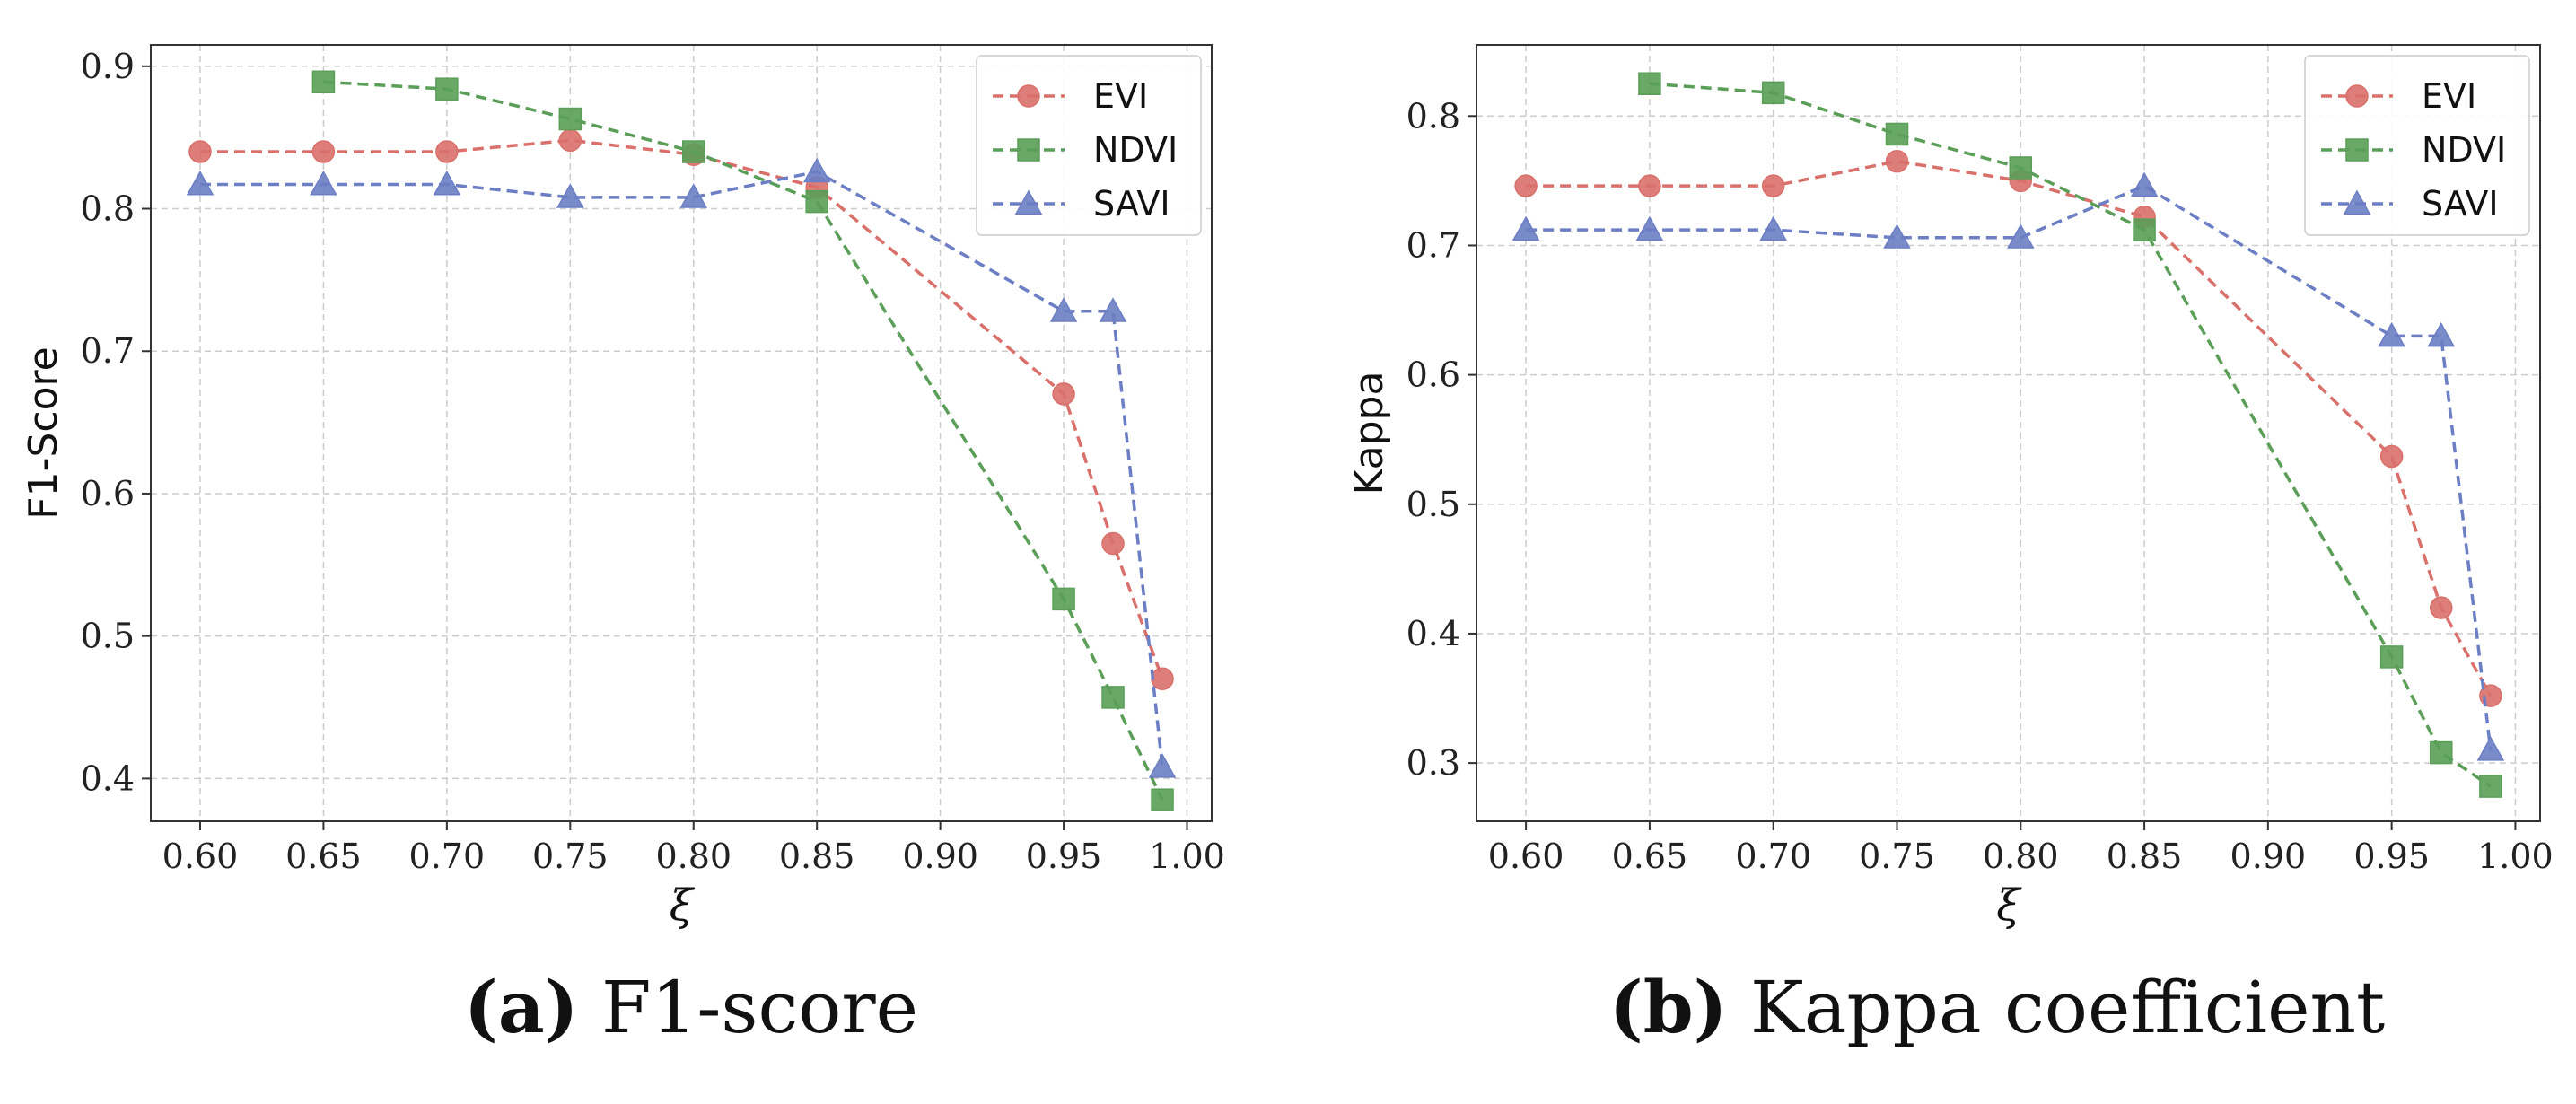  What do you see at coordinates (1028, 202) in the screenshot?
I see `chart-a-legend-marker-savi` at bounding box center [1028, 202].